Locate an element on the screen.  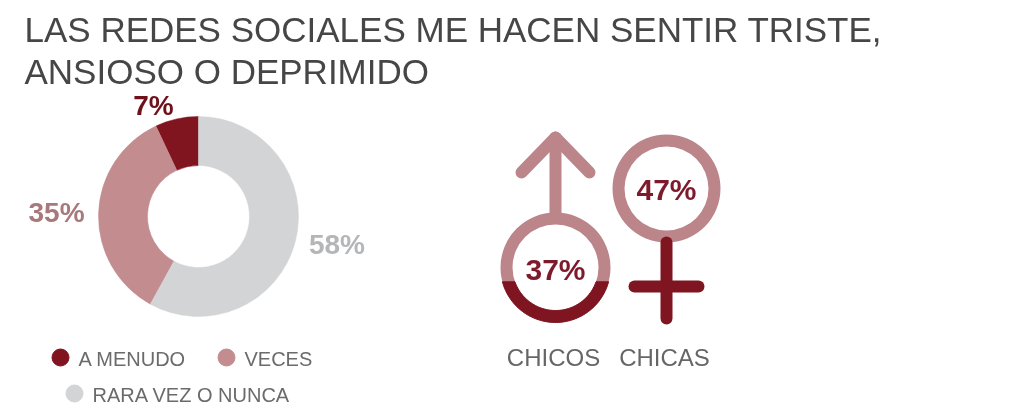
data-label: 35% is located at coordinates (56, 213).